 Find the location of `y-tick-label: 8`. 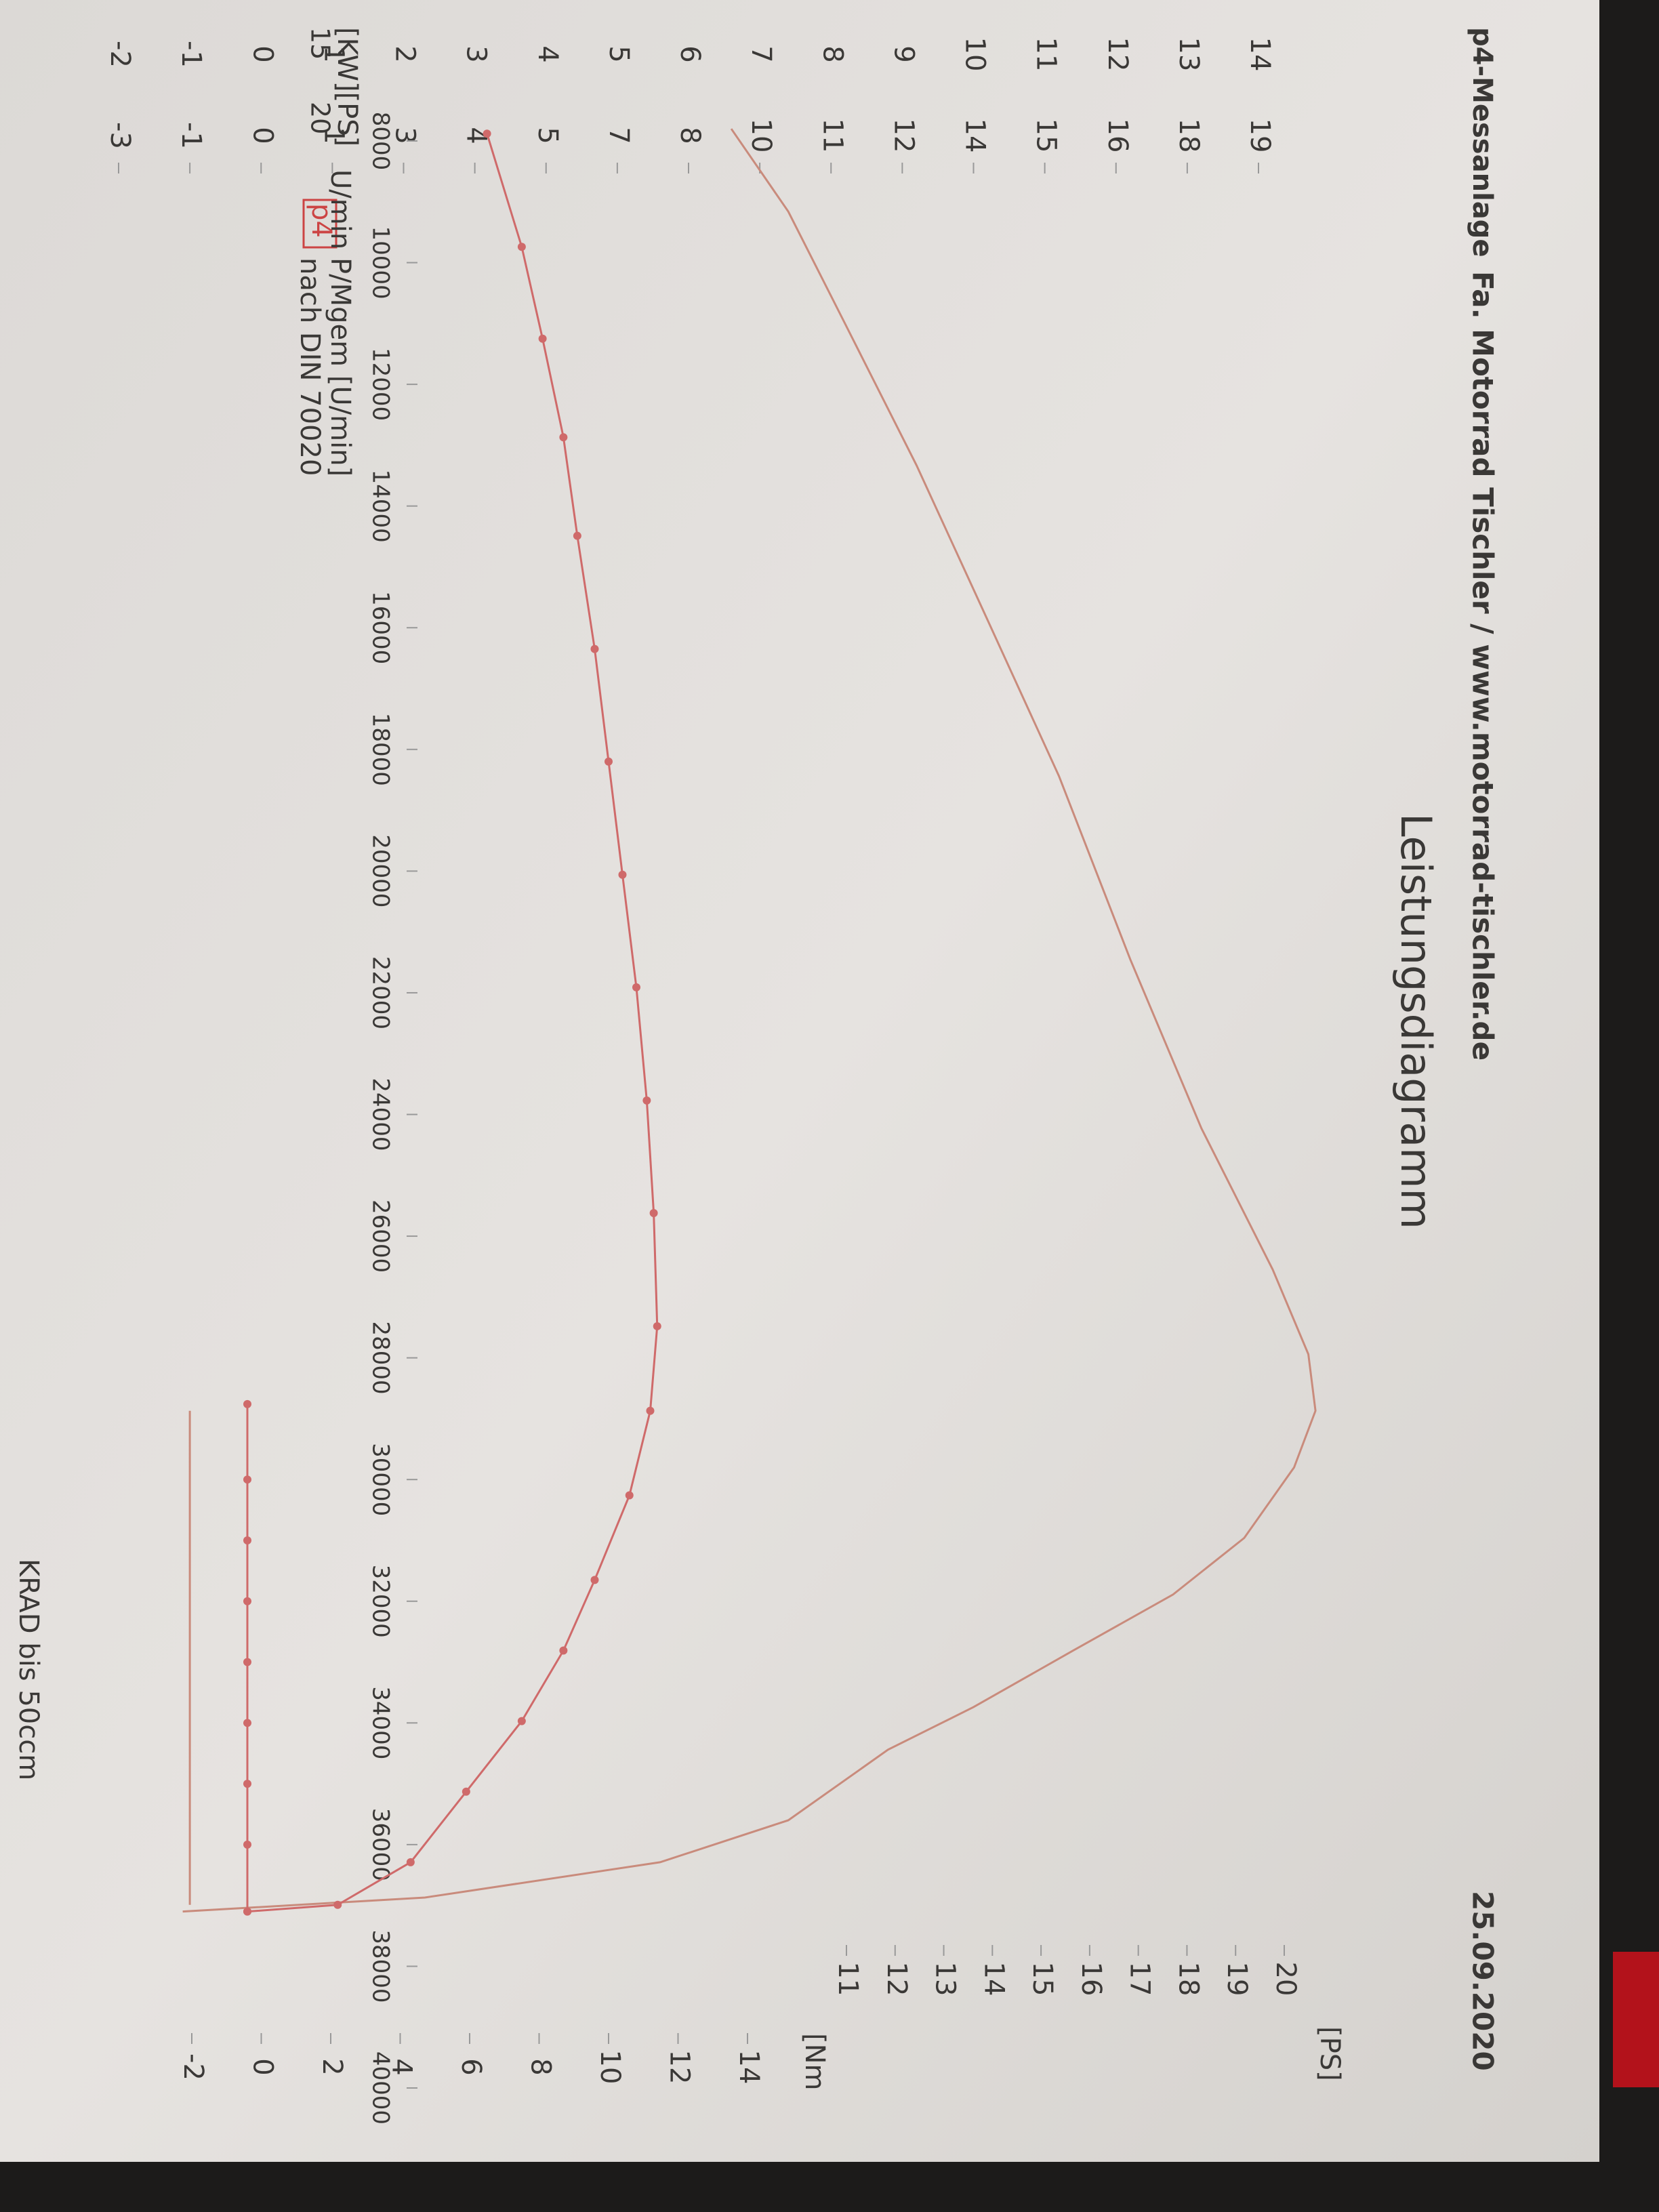

y-tick-label: 8 is located at coordinates (832, 54).